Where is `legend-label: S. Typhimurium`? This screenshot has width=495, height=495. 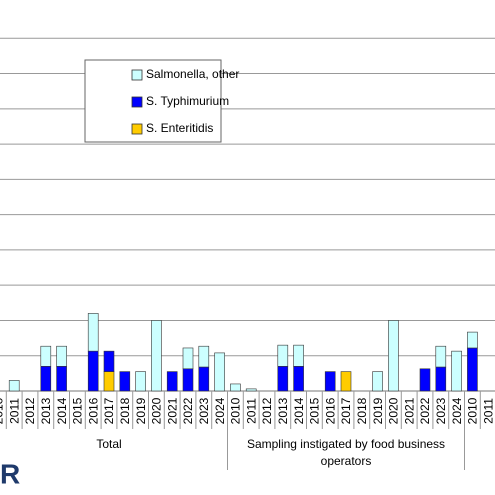
legend-label: S. Typhimurium is located at coordinates (187, 101).